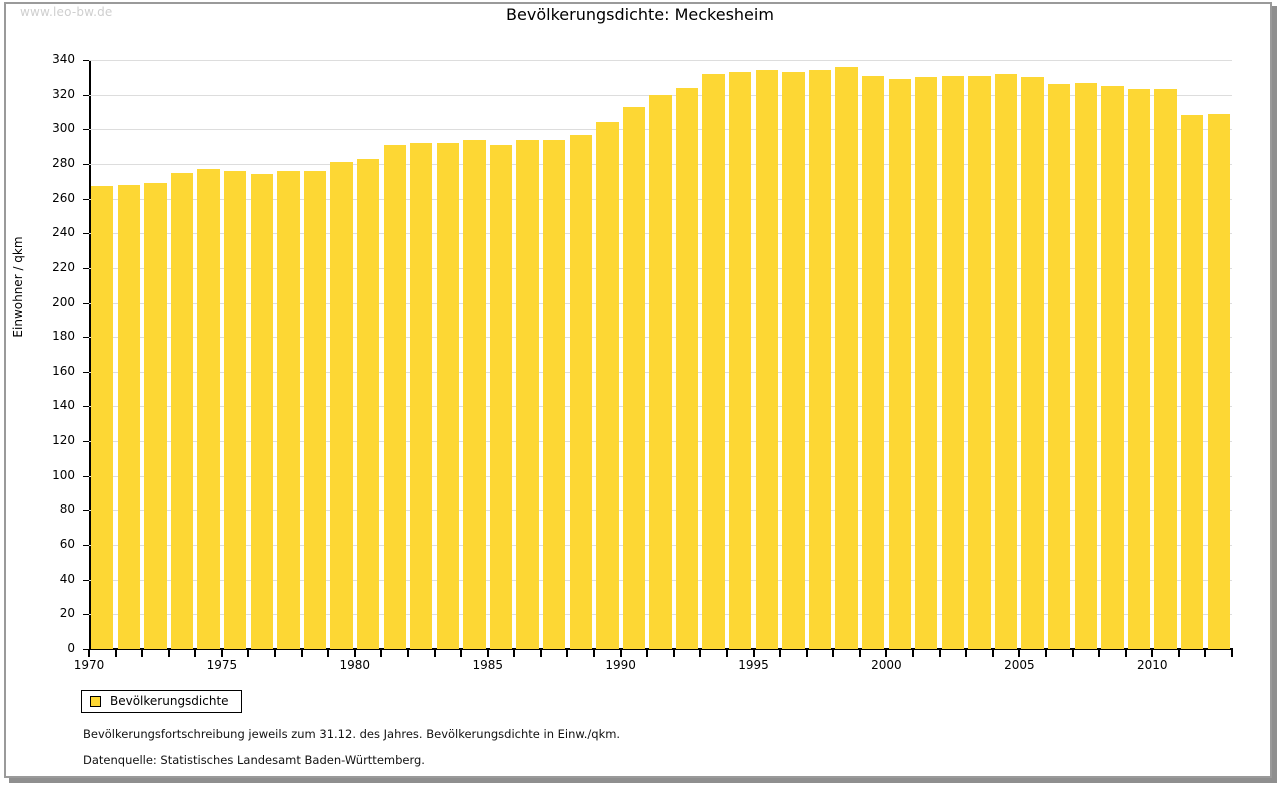  What do you see at coordinates (487, 665) in the screenshot?
I see `x-axis-tick-label: 1985` at bounding box center [487, 665].